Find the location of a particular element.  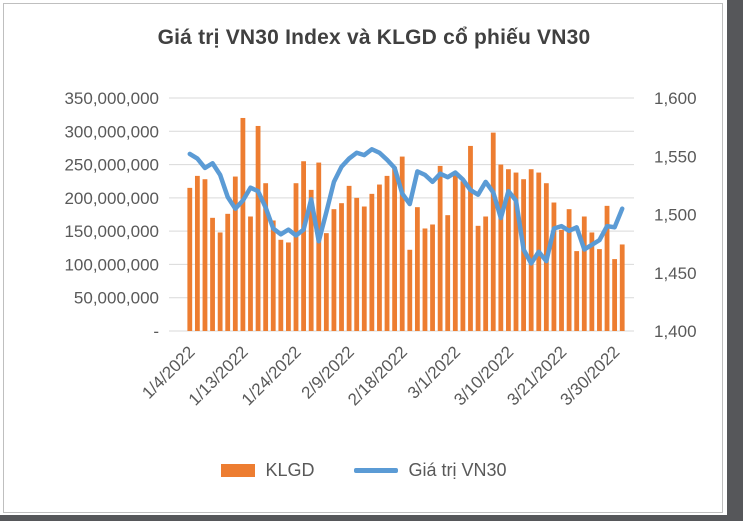

legend-item-vn30: Giá trị VN30 is located at coordinates (430, 470).